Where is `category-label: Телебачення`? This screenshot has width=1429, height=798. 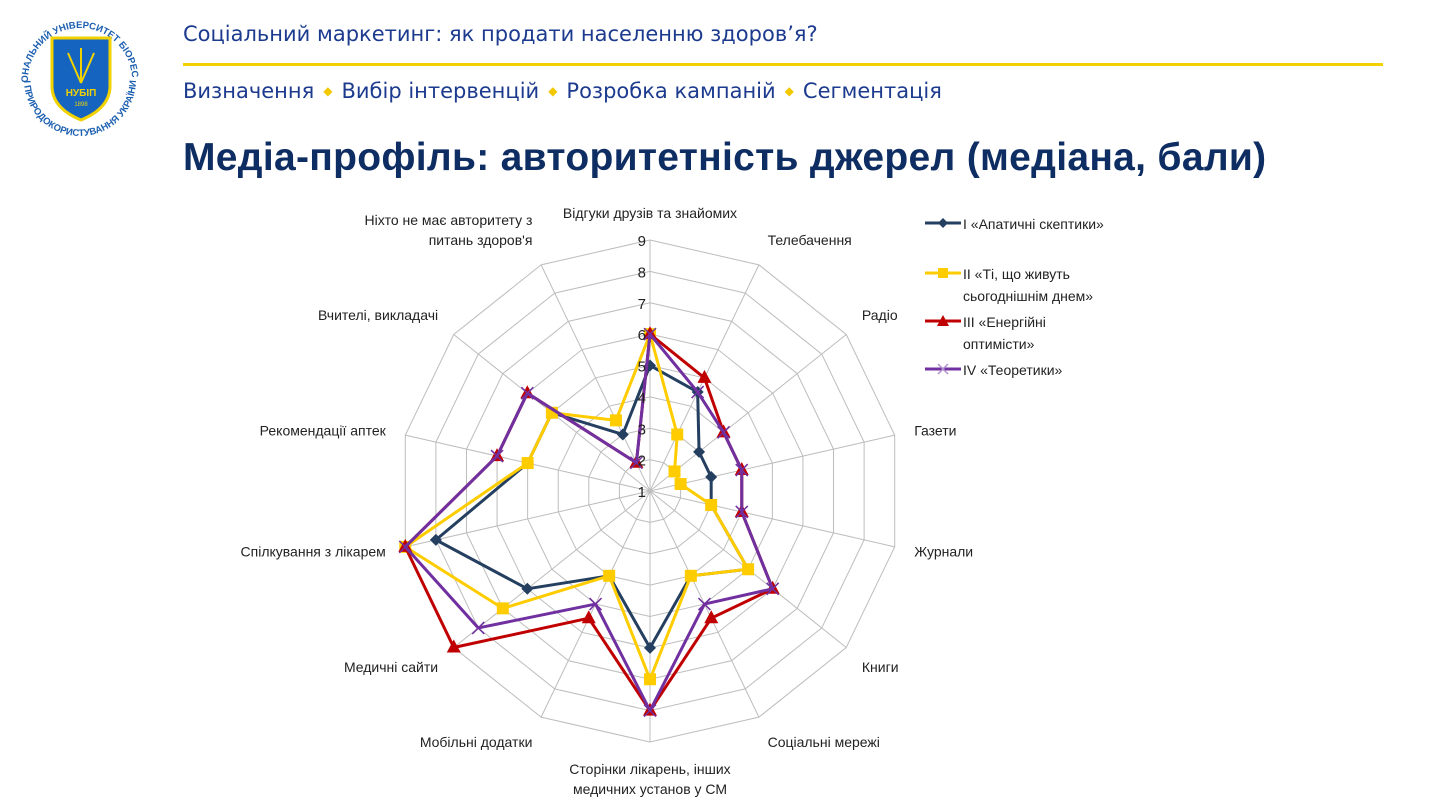
category-label: Телебачення is located at coordinates (810, 240).